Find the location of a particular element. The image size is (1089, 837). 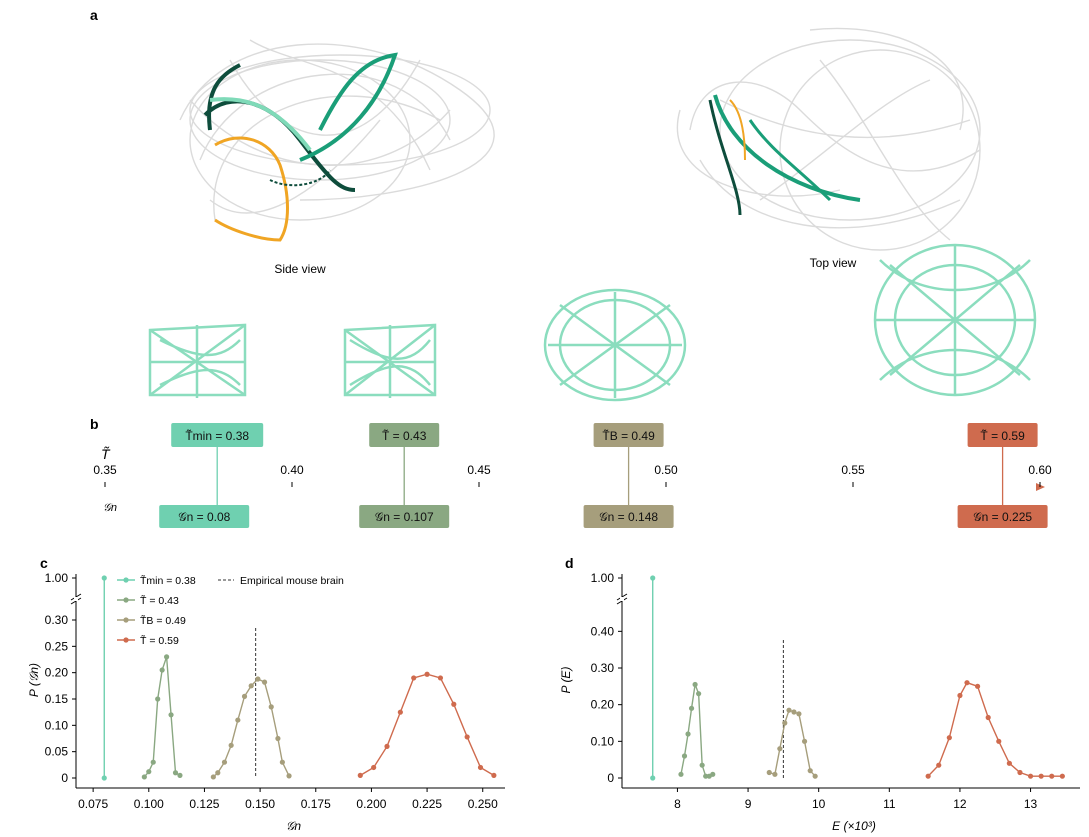

gn-badge-label: 𝒢n = 0.107 is located at coordinates (404, 517).